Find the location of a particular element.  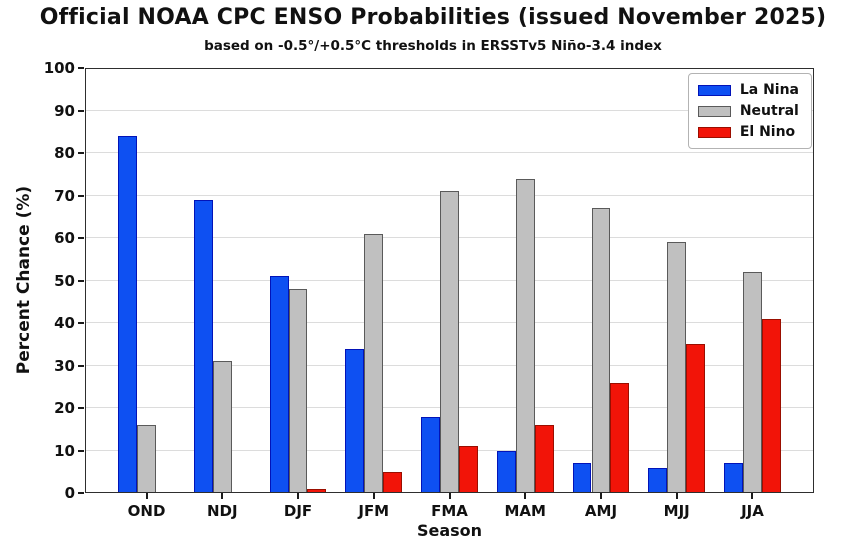

x-tick-mark-jja is located at coordinates (752, 496).